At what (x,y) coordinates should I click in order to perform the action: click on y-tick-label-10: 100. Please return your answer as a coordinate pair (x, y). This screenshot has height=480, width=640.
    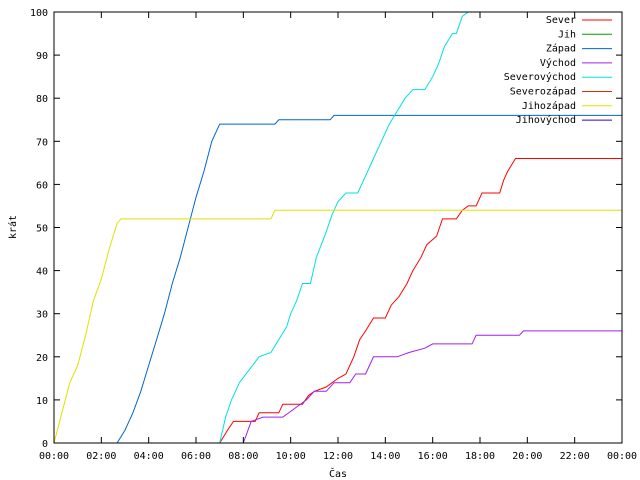
    Looking at the image, I should click on (39, 13).